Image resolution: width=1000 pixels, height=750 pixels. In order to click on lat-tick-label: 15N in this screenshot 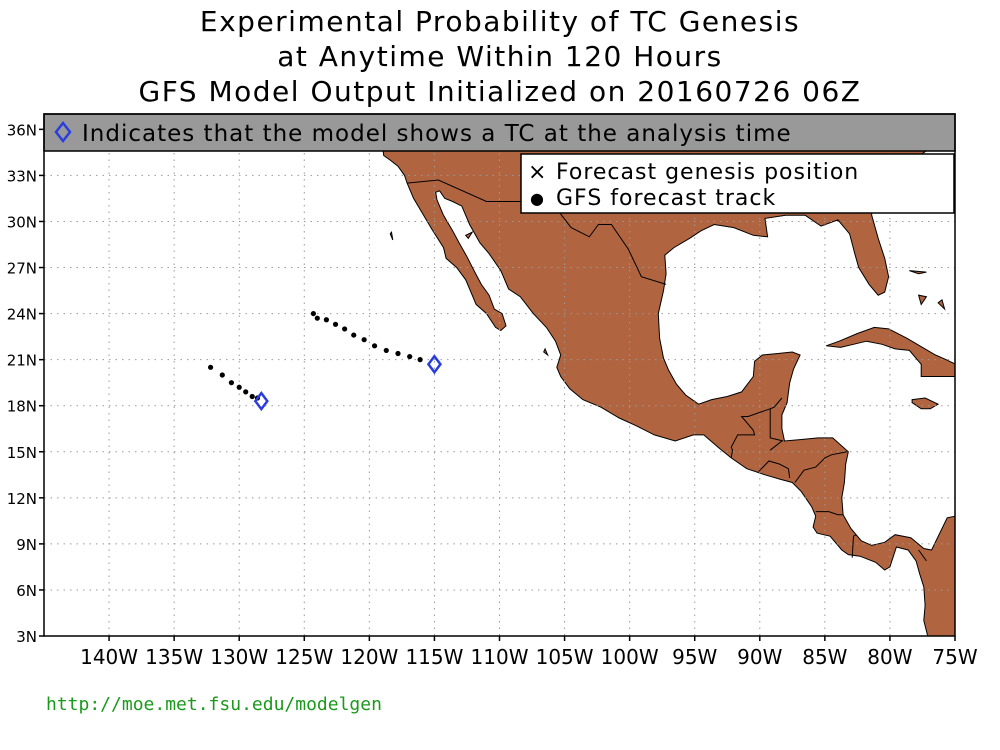, I will do `click(22, 453)`.